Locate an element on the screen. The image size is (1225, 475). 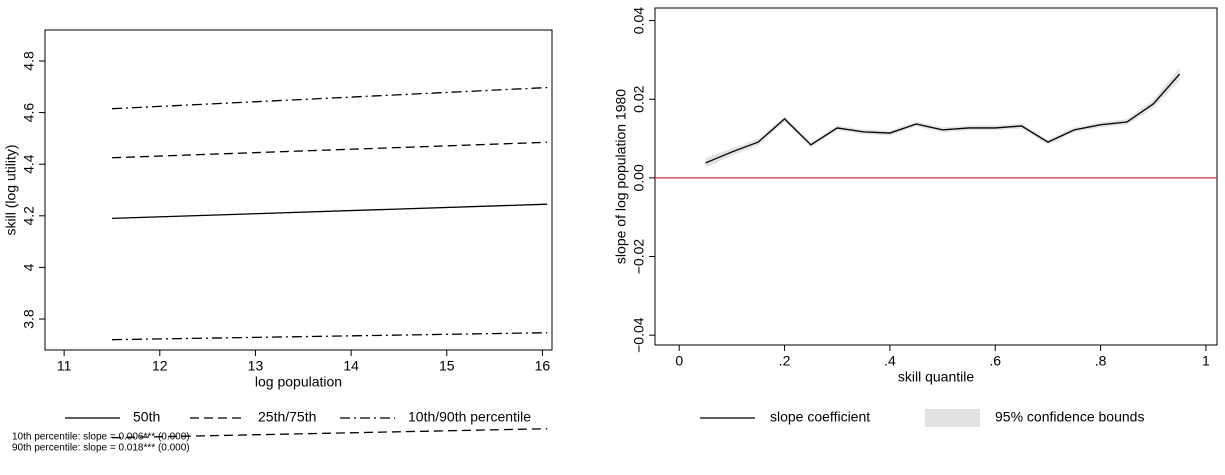
x-tick-label: 14 is located at coordinates (351, 366).